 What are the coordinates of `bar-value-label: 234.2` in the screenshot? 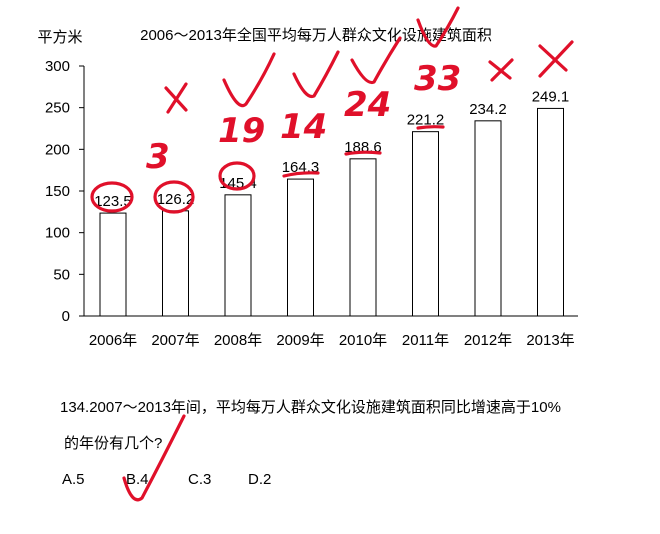 It's located at (488, 109).